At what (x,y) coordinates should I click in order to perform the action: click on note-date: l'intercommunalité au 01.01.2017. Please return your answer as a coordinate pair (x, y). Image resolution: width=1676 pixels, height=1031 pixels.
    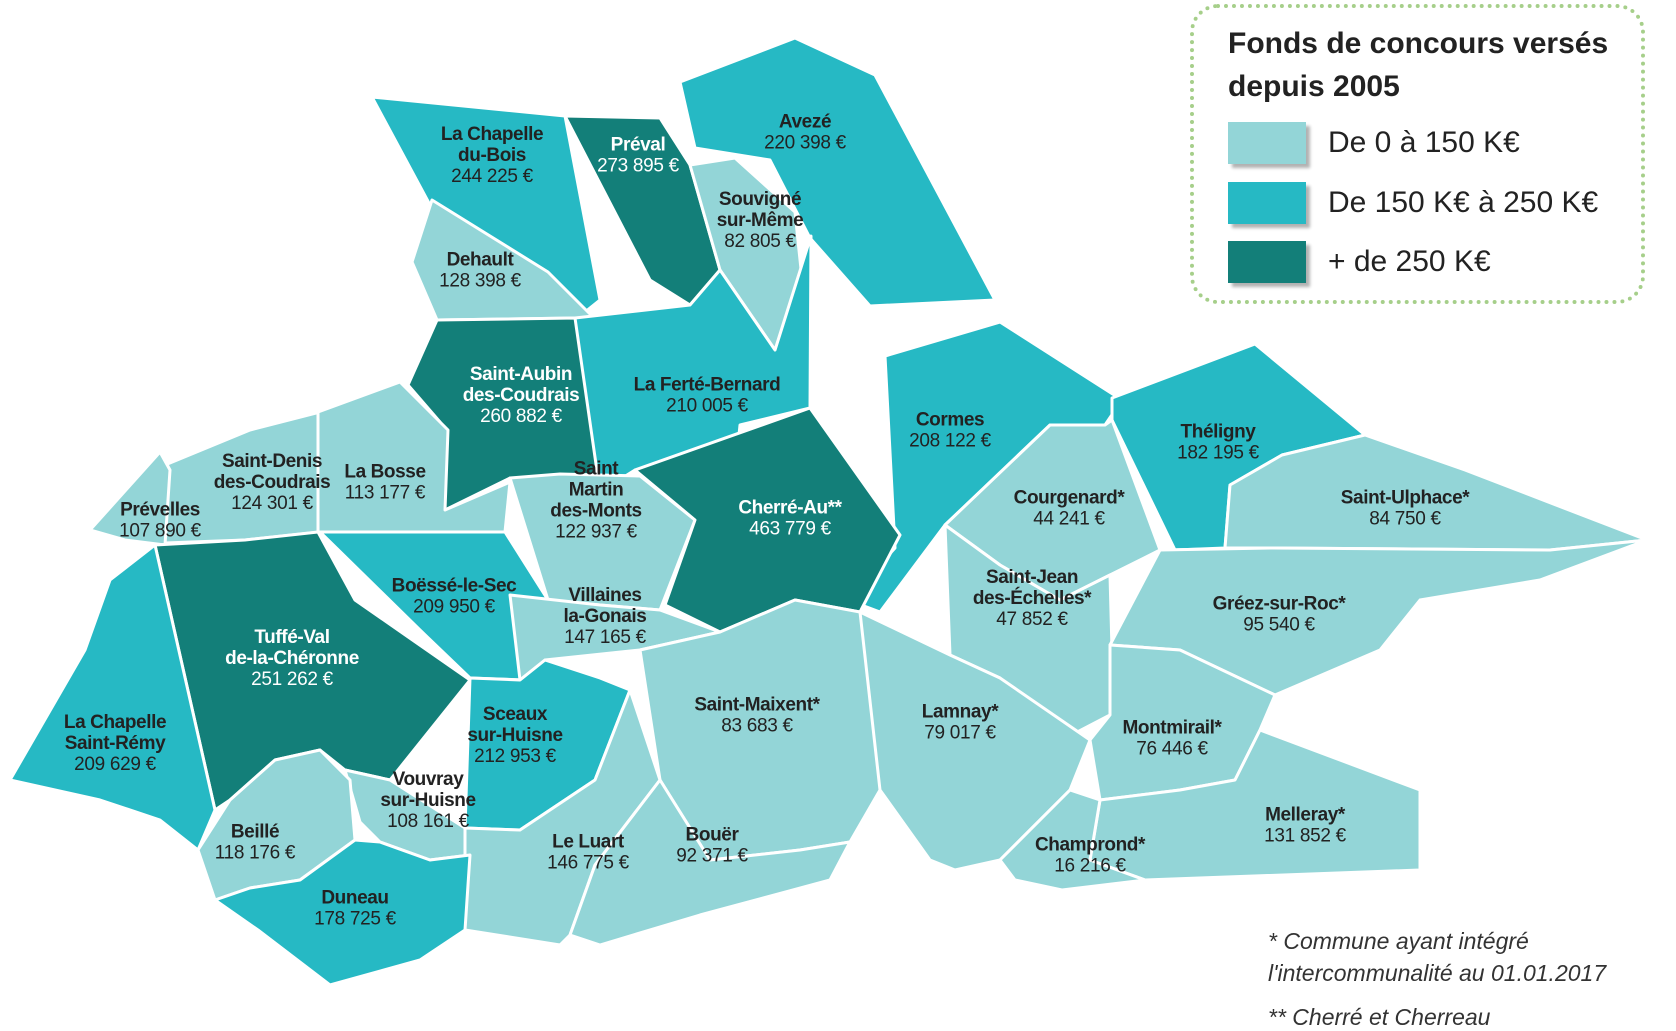
    Looking at the image, I should click on (1437, 973).